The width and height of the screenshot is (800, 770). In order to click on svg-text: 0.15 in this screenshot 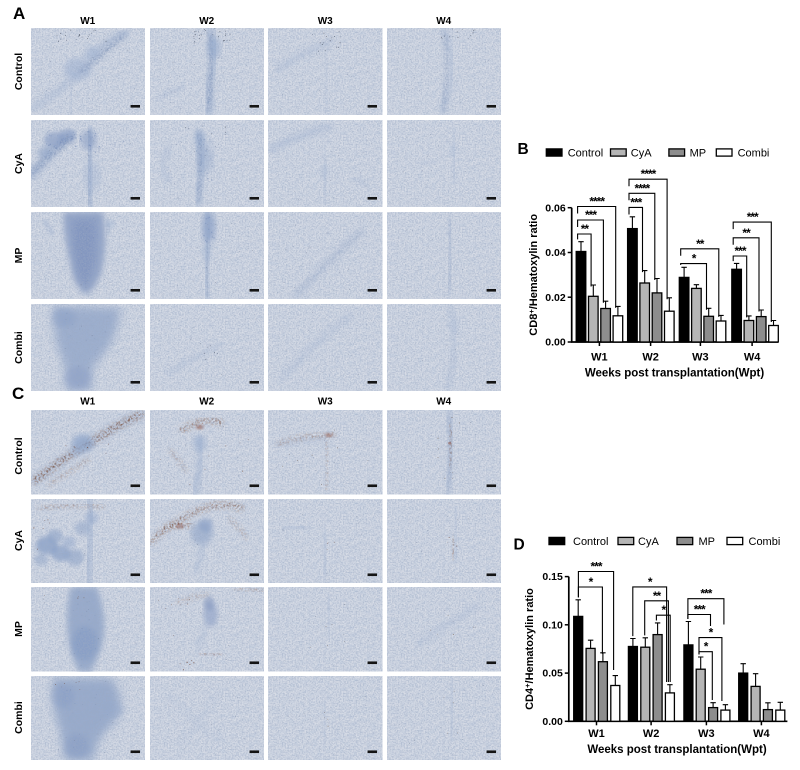, I will do `click(552, 577)`.